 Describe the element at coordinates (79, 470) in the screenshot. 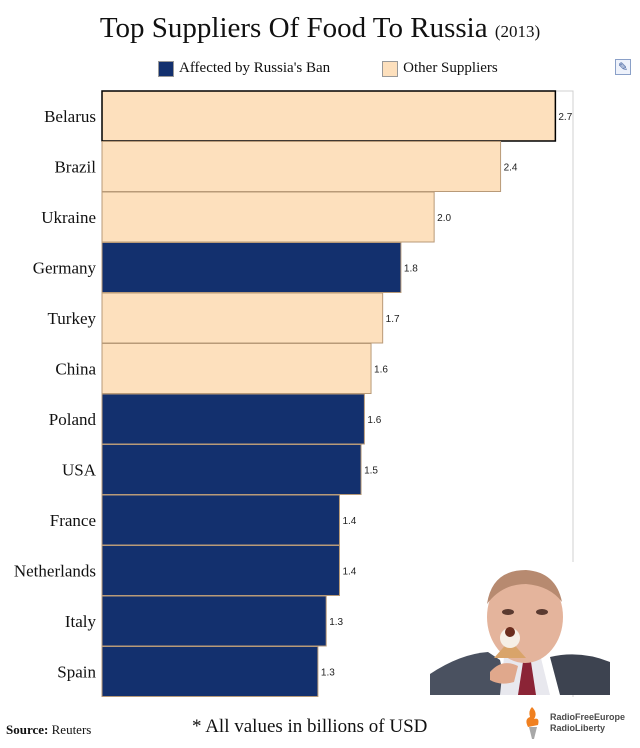

I see `category-label: USA` at that location.